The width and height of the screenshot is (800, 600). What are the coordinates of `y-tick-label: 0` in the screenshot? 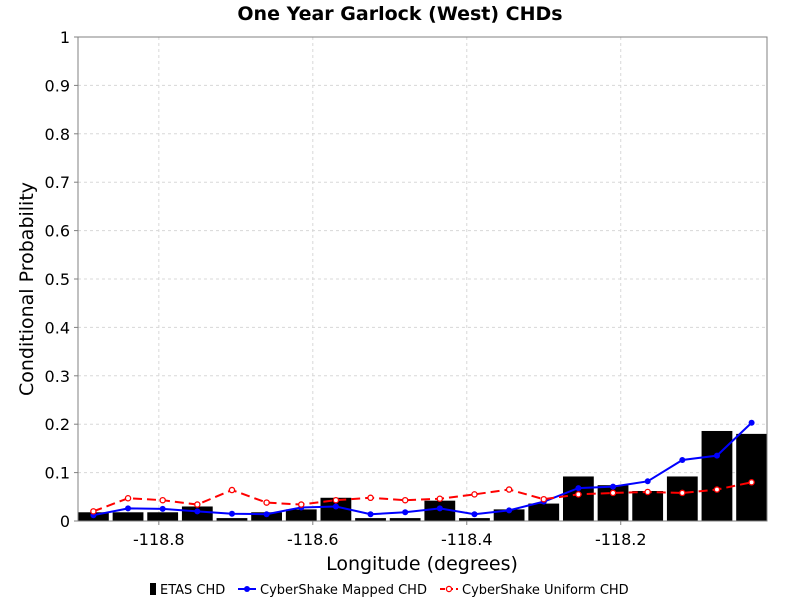 It's located at (65, 521).